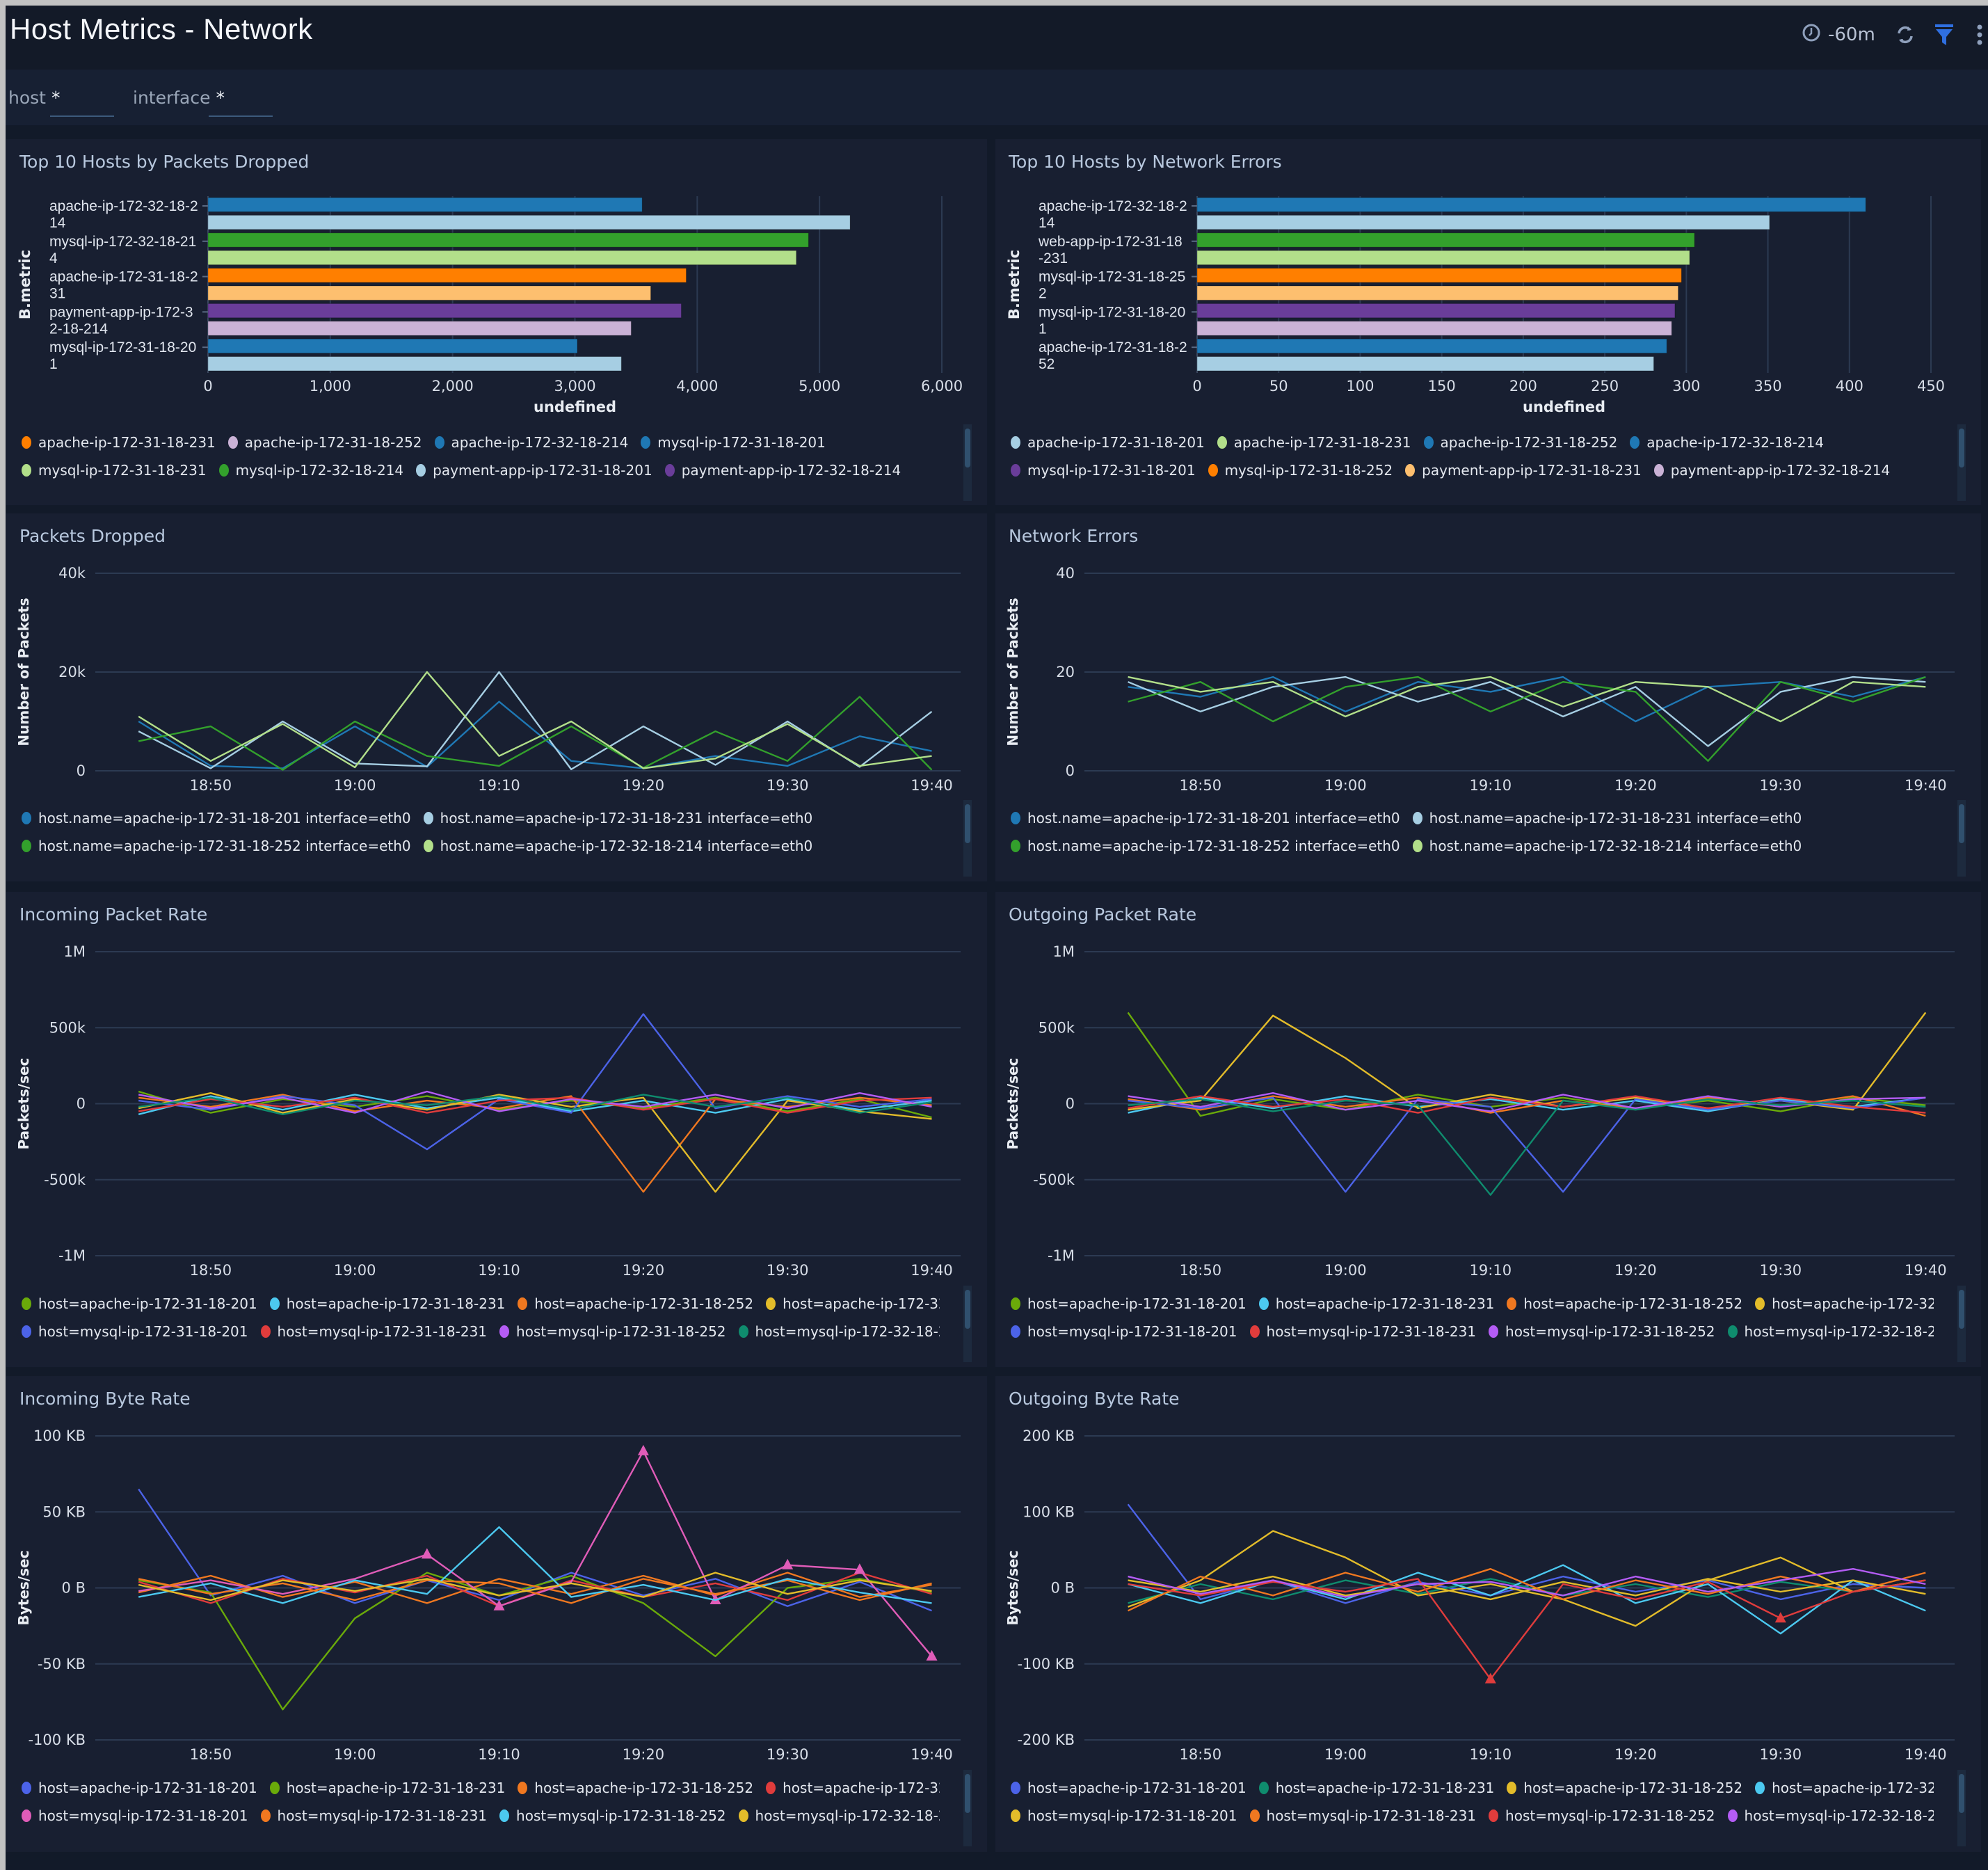 This screenshot has width=1988, height=1870. I want to click on interface-filter: interface *, so click(179, 98).